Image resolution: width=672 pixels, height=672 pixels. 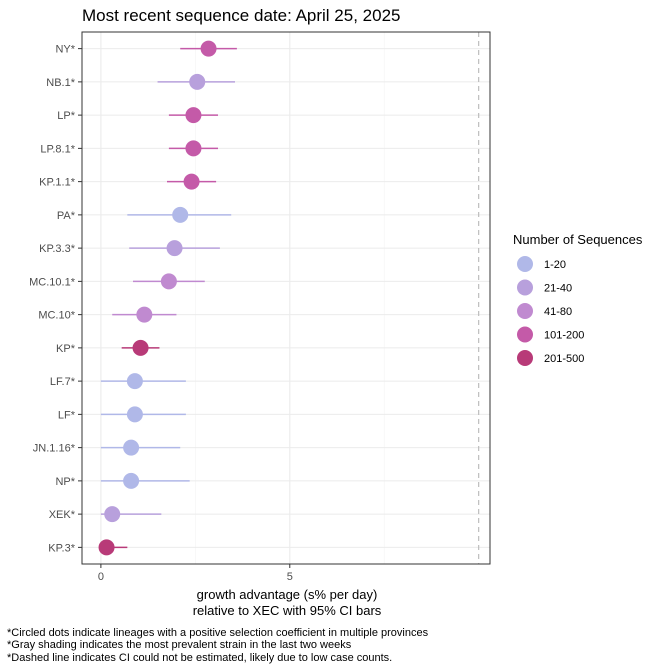 I want to click on legend: 1-20 21-40 41-80 101-200 201-500, so click(x=550, y=311).